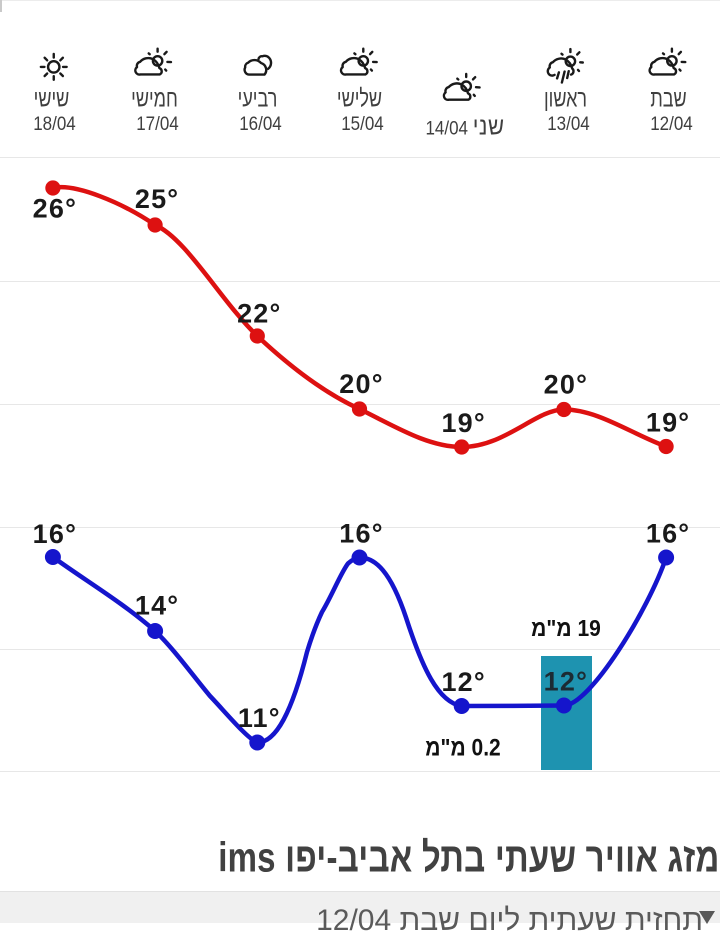  I want to click on svg-text: 22°, so click(259, 314).